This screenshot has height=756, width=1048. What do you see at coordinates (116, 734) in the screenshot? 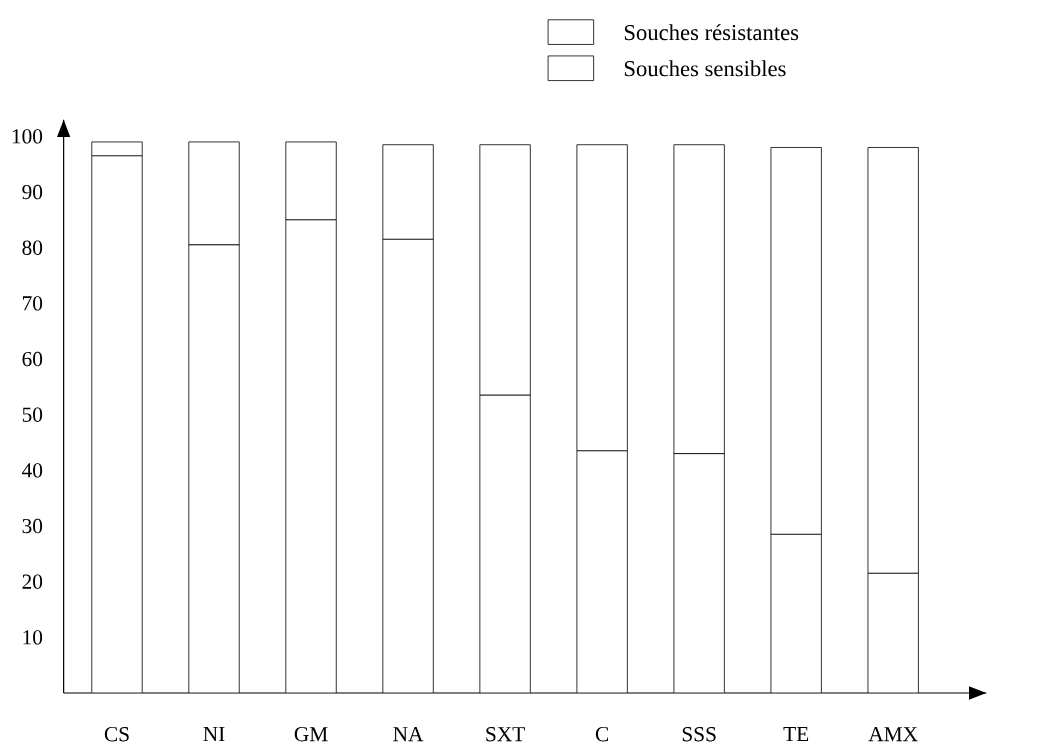
I see `x-tick-label: CS` at bounding box center [116, 734].